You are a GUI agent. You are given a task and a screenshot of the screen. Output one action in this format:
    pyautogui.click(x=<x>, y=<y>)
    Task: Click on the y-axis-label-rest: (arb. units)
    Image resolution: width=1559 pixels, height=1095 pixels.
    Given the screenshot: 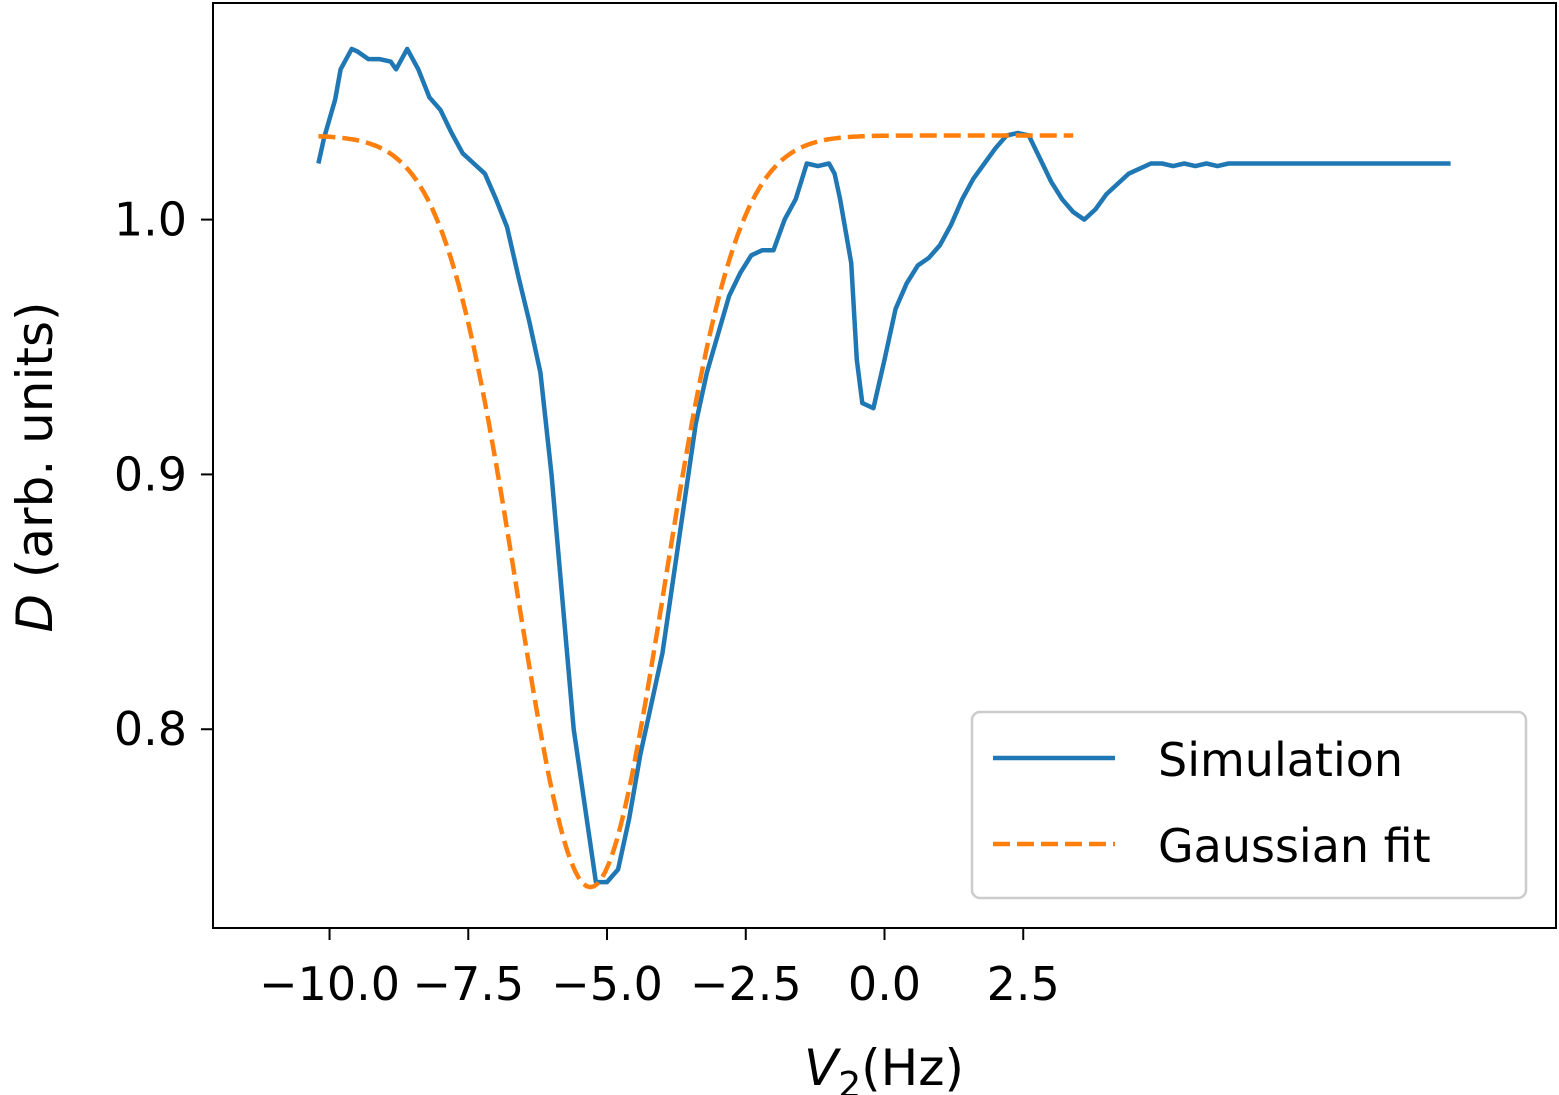 What is the action you would take?
    pyautogui.click(x=35, y=447)
    